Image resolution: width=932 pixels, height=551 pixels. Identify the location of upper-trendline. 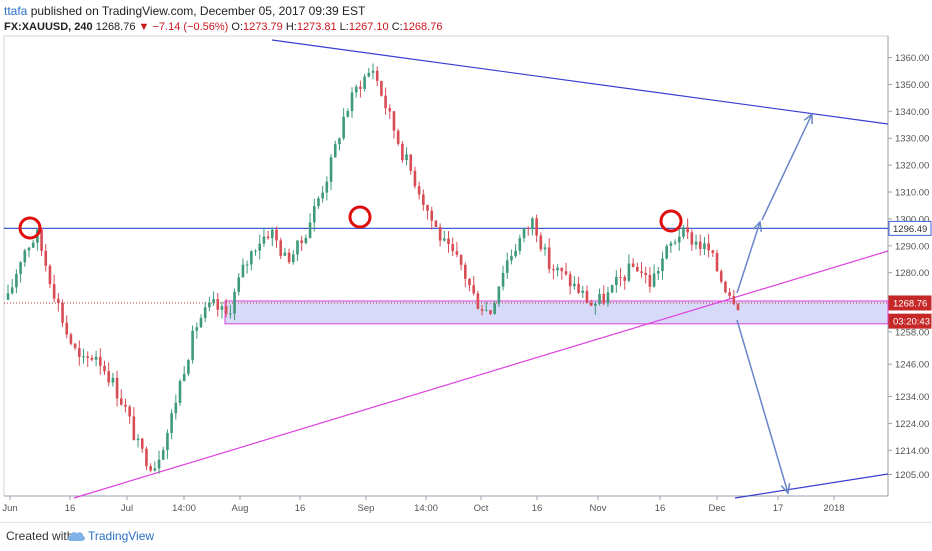
(580, 82).